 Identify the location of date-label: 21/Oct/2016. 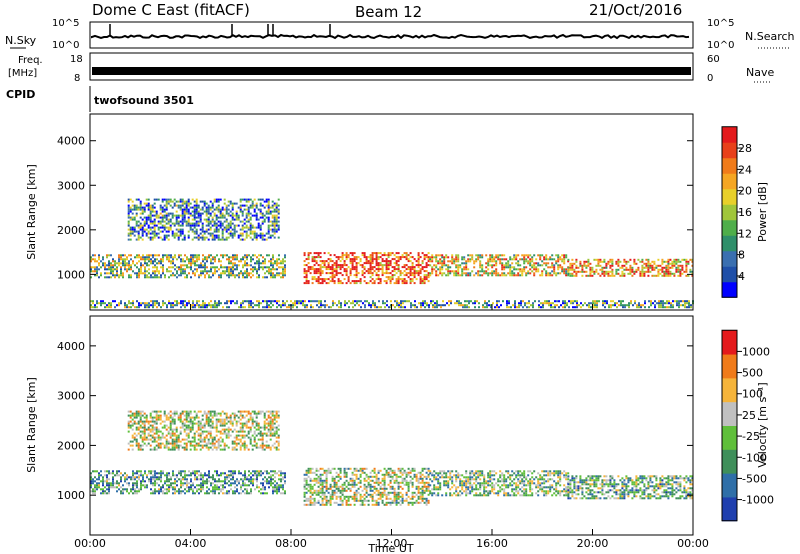
(635, 10).